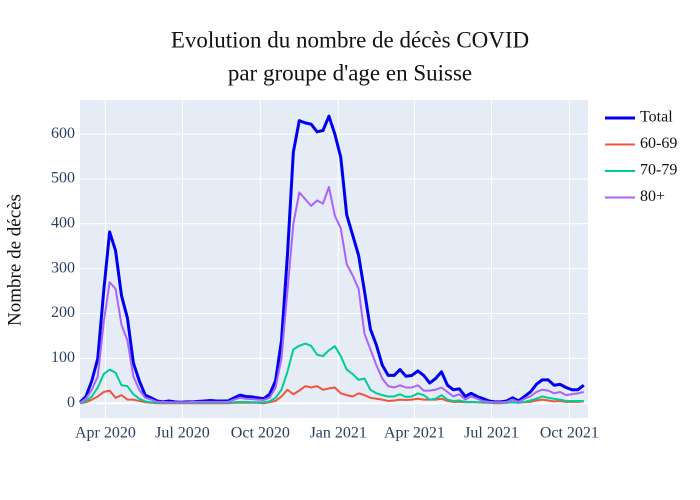 This screenshot has height=500, width=700. I want to click on x-tick-label: Jan 2021, so click(338, 433).